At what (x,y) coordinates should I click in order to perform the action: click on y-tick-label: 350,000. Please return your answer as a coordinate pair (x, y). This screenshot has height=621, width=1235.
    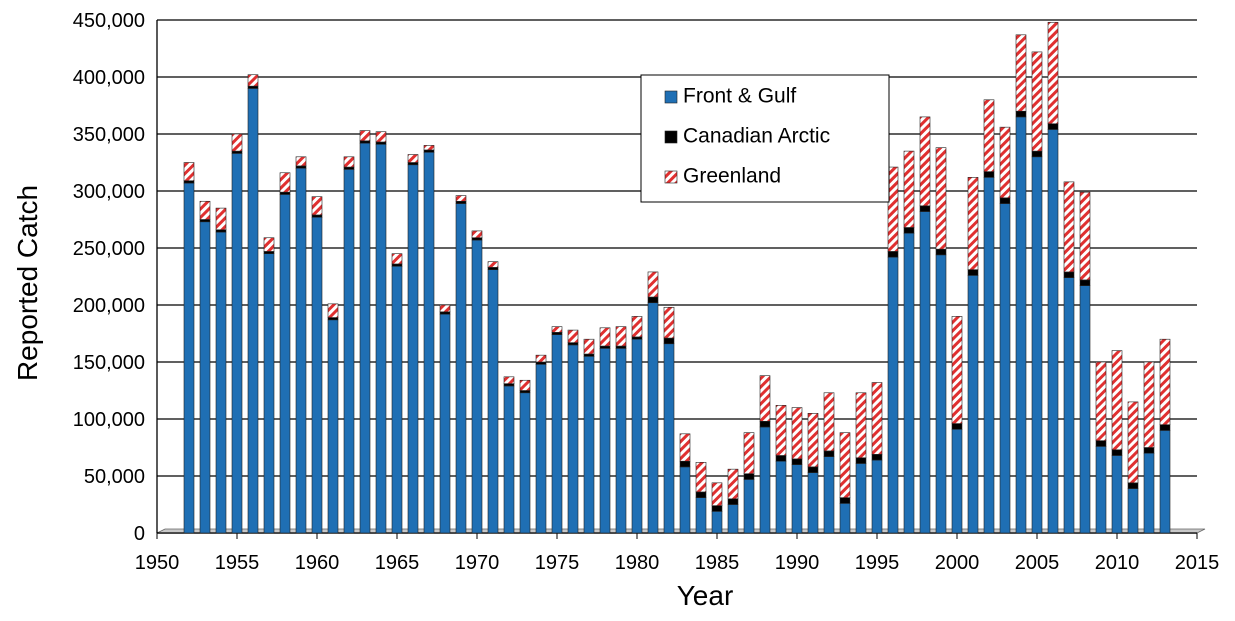
    Looking at the image, I should click on (109, 135).